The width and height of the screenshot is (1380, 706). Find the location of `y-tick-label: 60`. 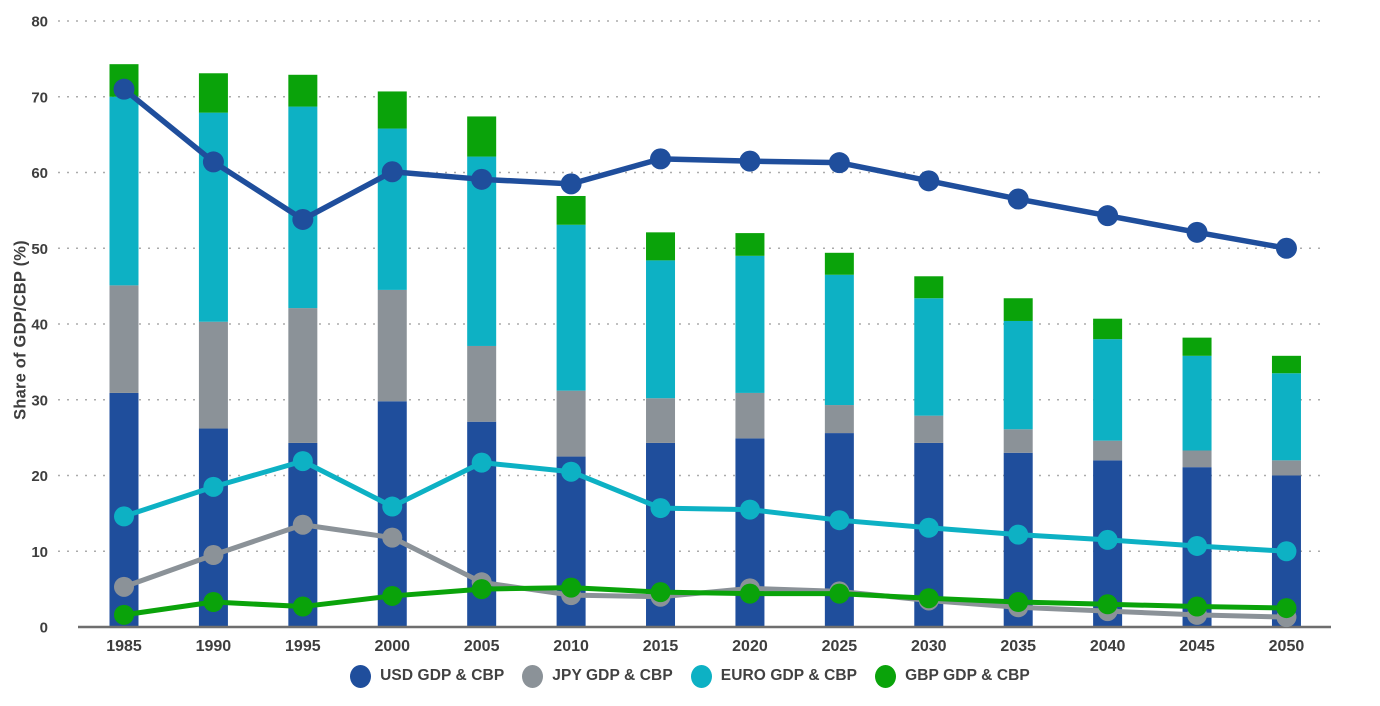

y-tick-label: 60 is located at coordinates (39, 173).